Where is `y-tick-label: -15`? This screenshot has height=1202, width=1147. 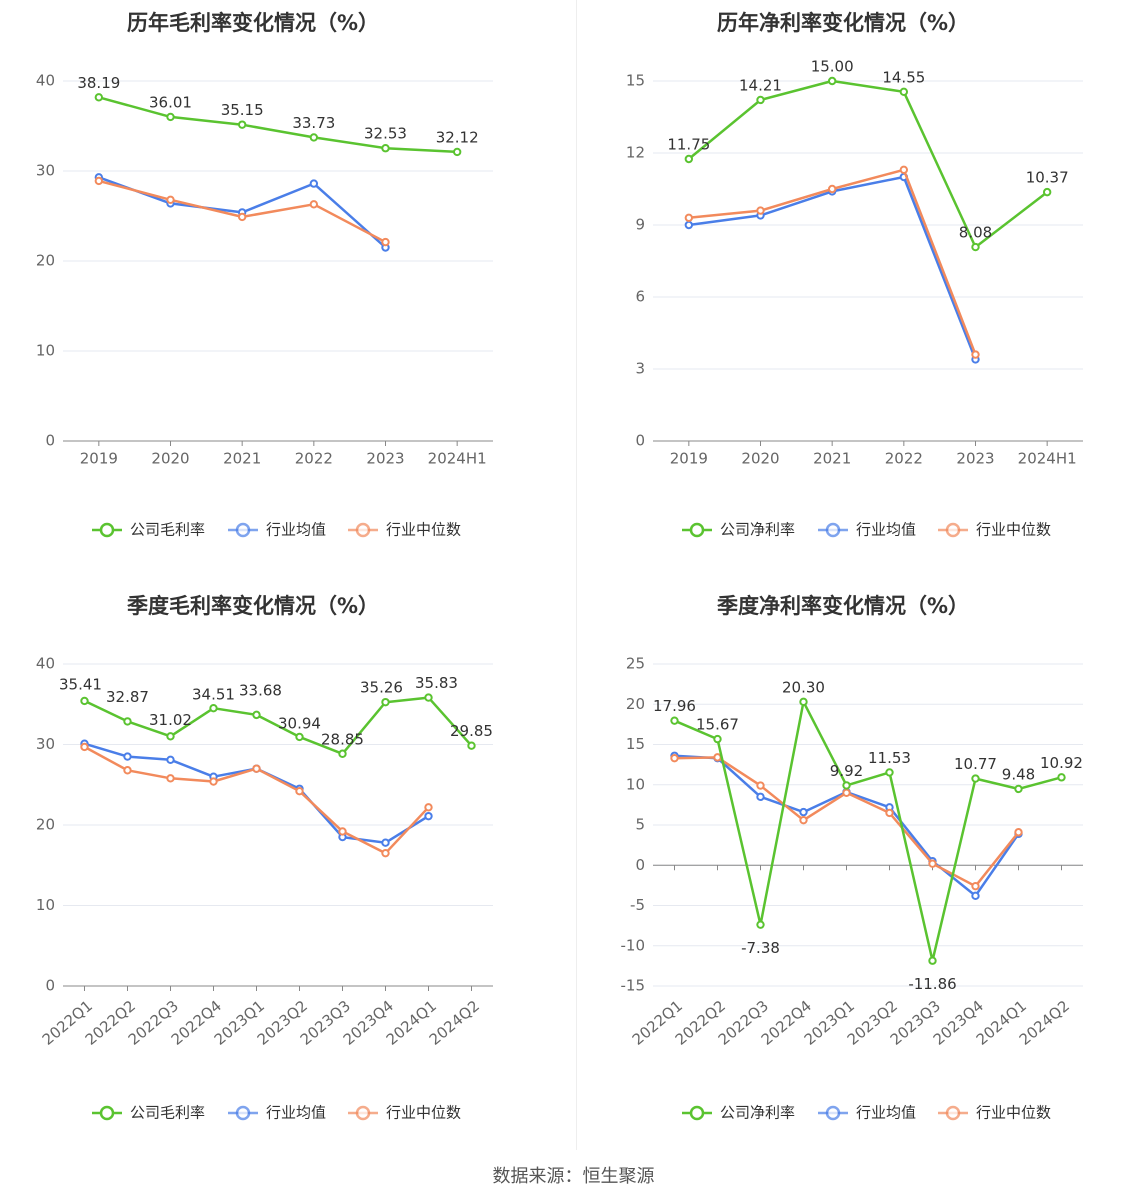
y-tick-label: -15 is located at coordinates (633, 986).